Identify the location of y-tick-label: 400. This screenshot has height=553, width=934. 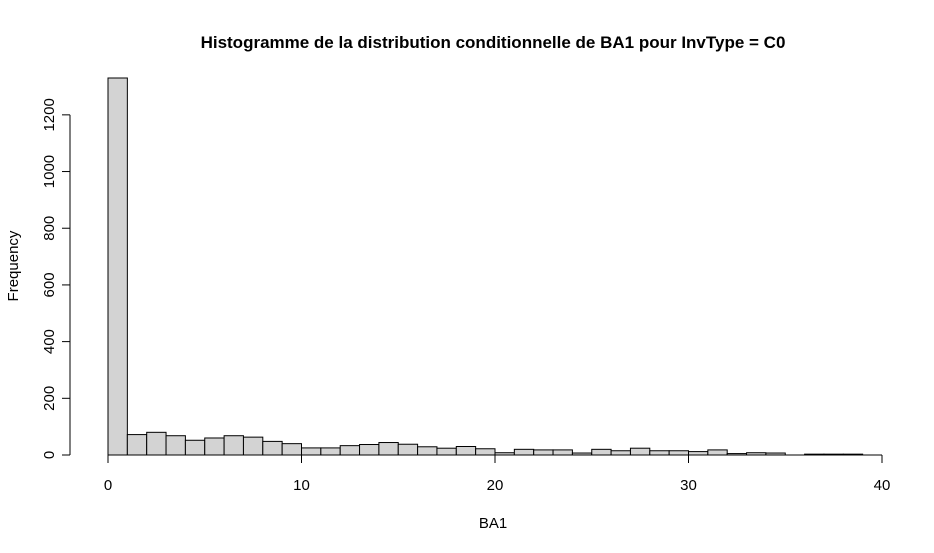
(49, 341).